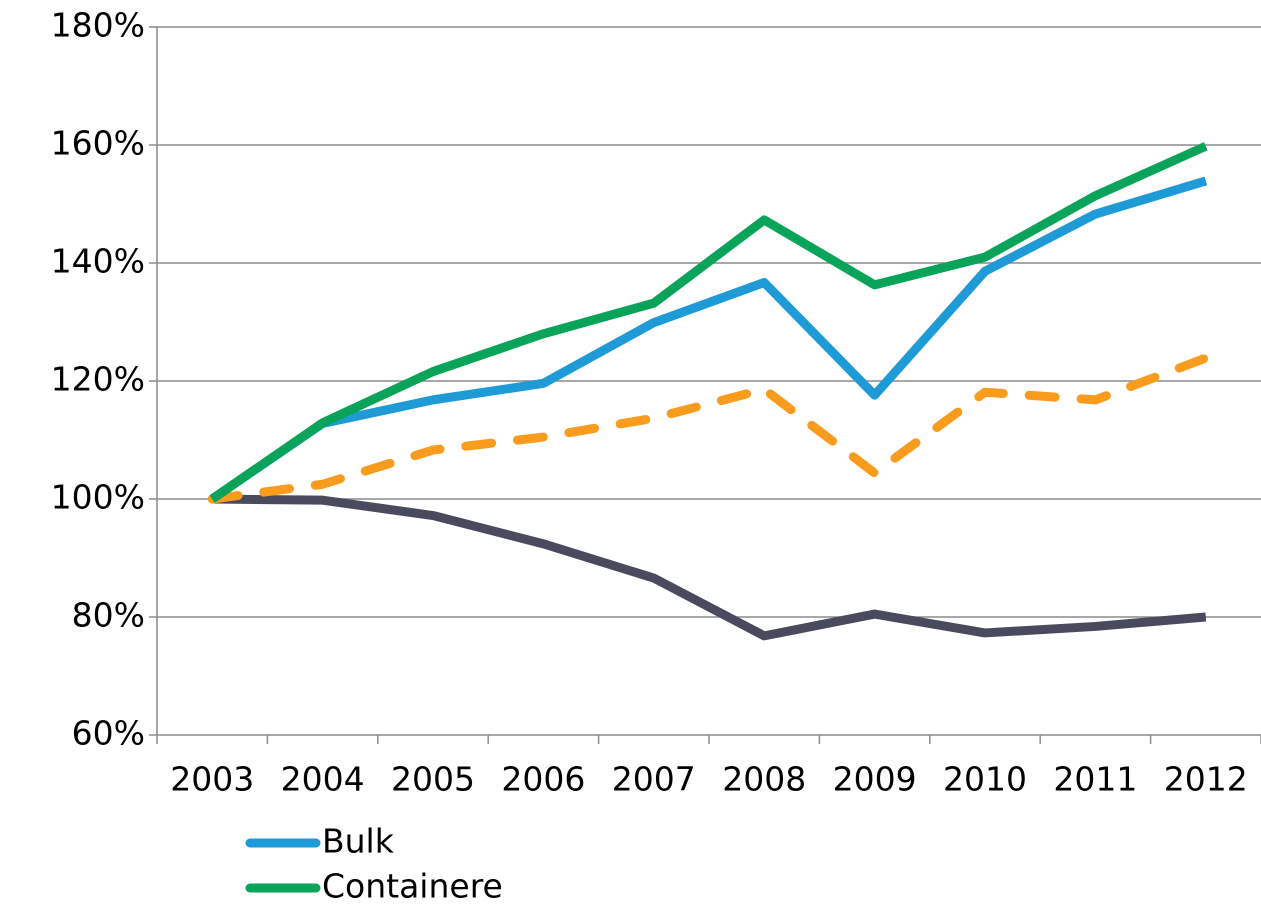 Image resolution: width=1261 pixels, height=904 pixels. I want to click on x-tick-label: 2009, so click(875, 779).